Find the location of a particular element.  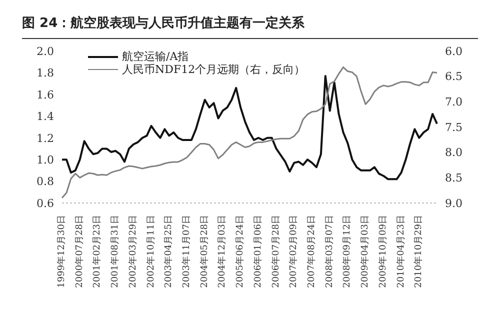

x-tick-label: 1999年12月30日 is located at coordinates (61, 251).